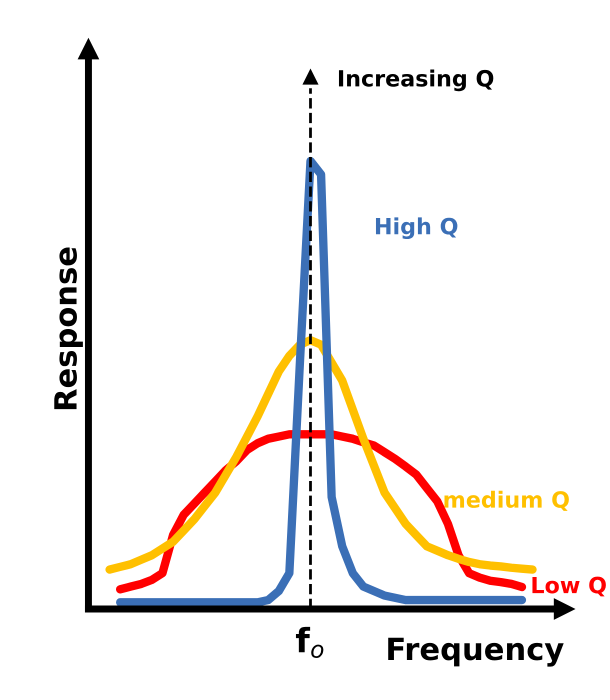 This screenshot has width=610, height=700. What do you see at coordinates (569, 586) in the screenshot?
I see `series-label: Low Q` at bounding box center [569, 586].